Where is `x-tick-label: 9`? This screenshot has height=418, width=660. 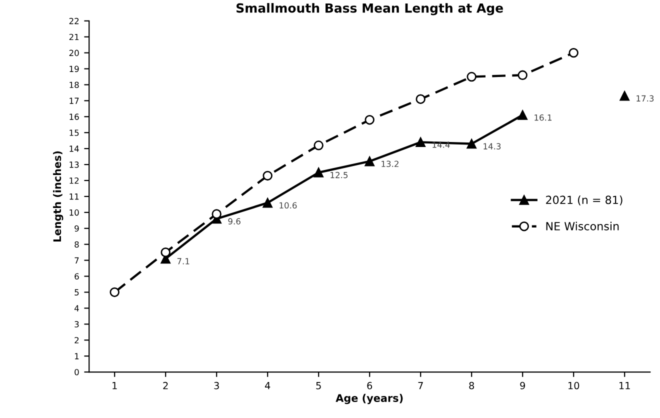 x-tick-label: 9 is located at coordinates (523, 386).